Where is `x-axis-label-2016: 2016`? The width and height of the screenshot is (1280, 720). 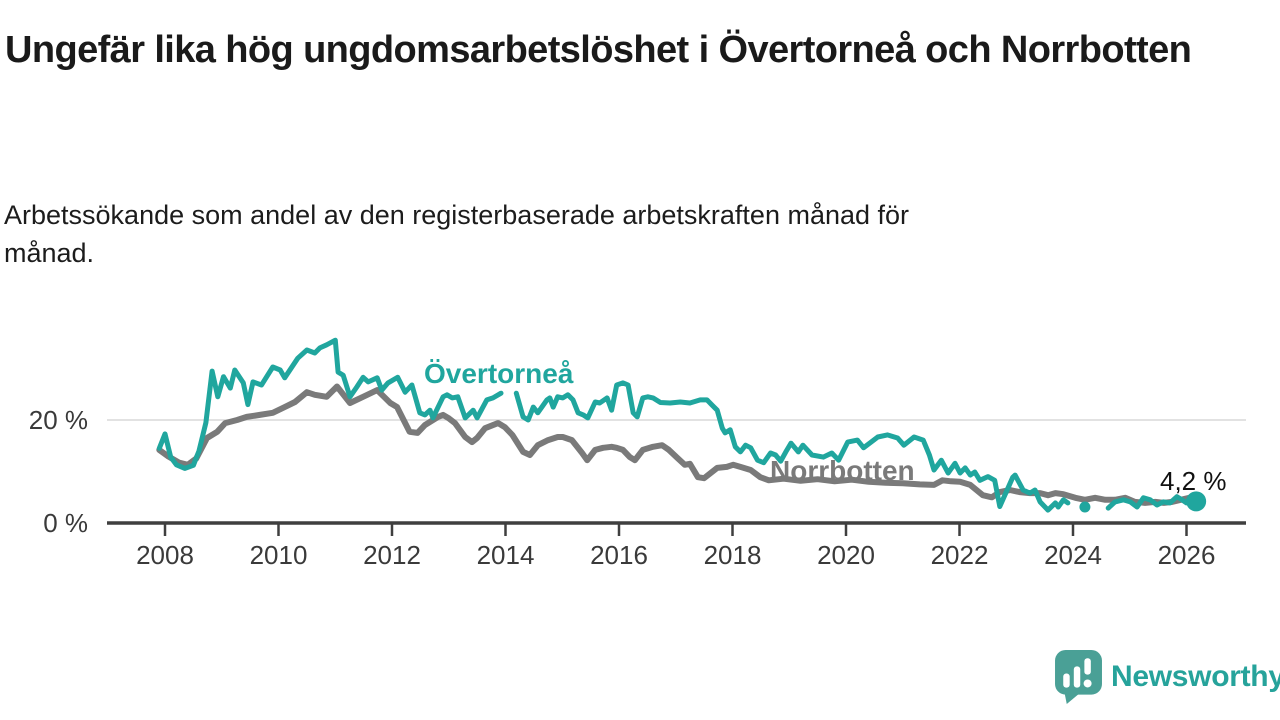
x-axis-label-2016: 2016 is located at coordinates (619, 555).